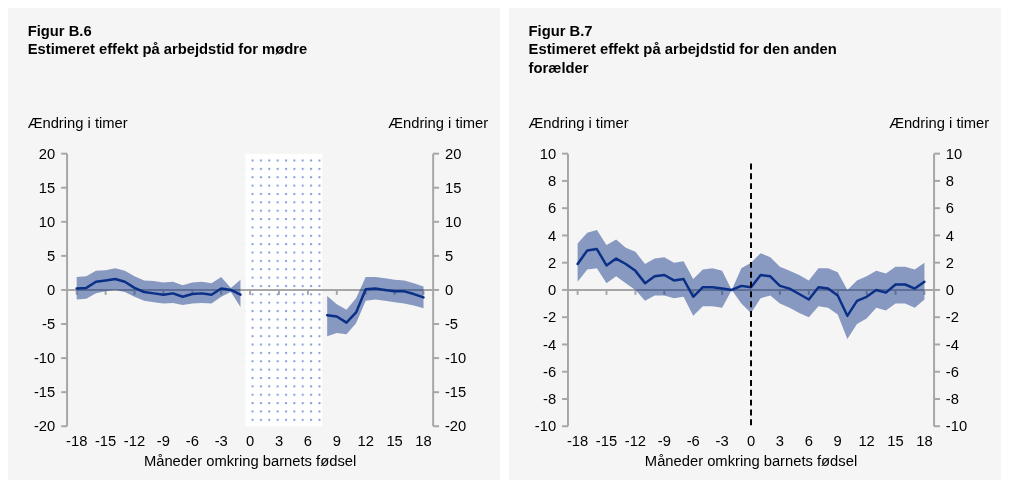 This screenshot has height=480, width=1009. What do you see at coordinates (560, 30) in the screenshot?
I see `chart-title: Figur B.7` at bounding box center [560, 30].